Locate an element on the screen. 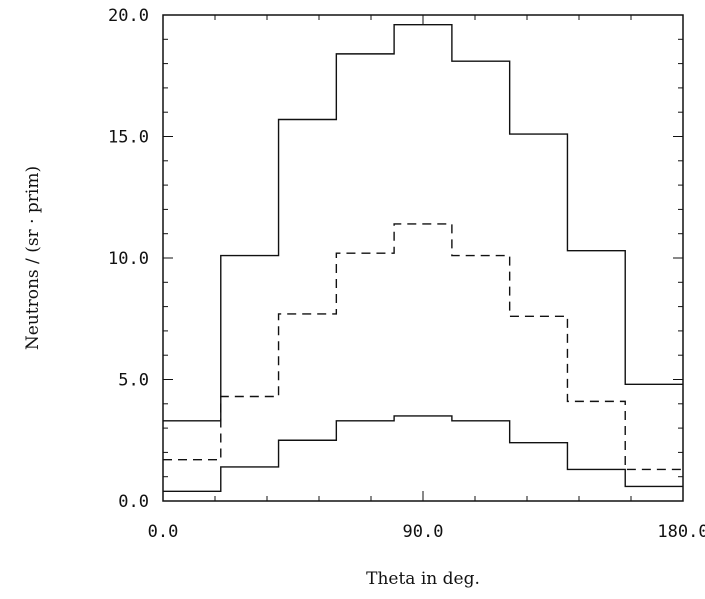 The height and width of the screenshot is (599, 705). y-tick-label: 15.0 is located at coordinates (128, 138).